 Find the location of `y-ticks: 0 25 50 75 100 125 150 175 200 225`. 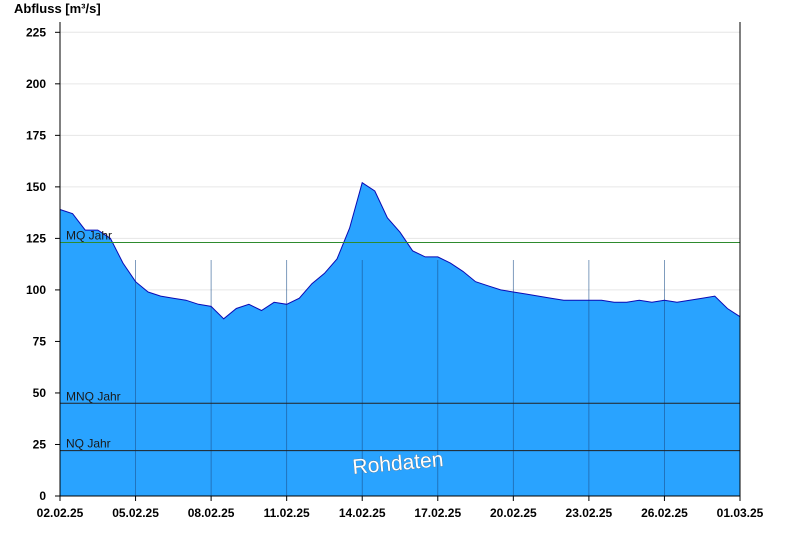

y-ticks: 0 25 50 75 100 125 150 175 200 225 is located at coordinates (43, 264).